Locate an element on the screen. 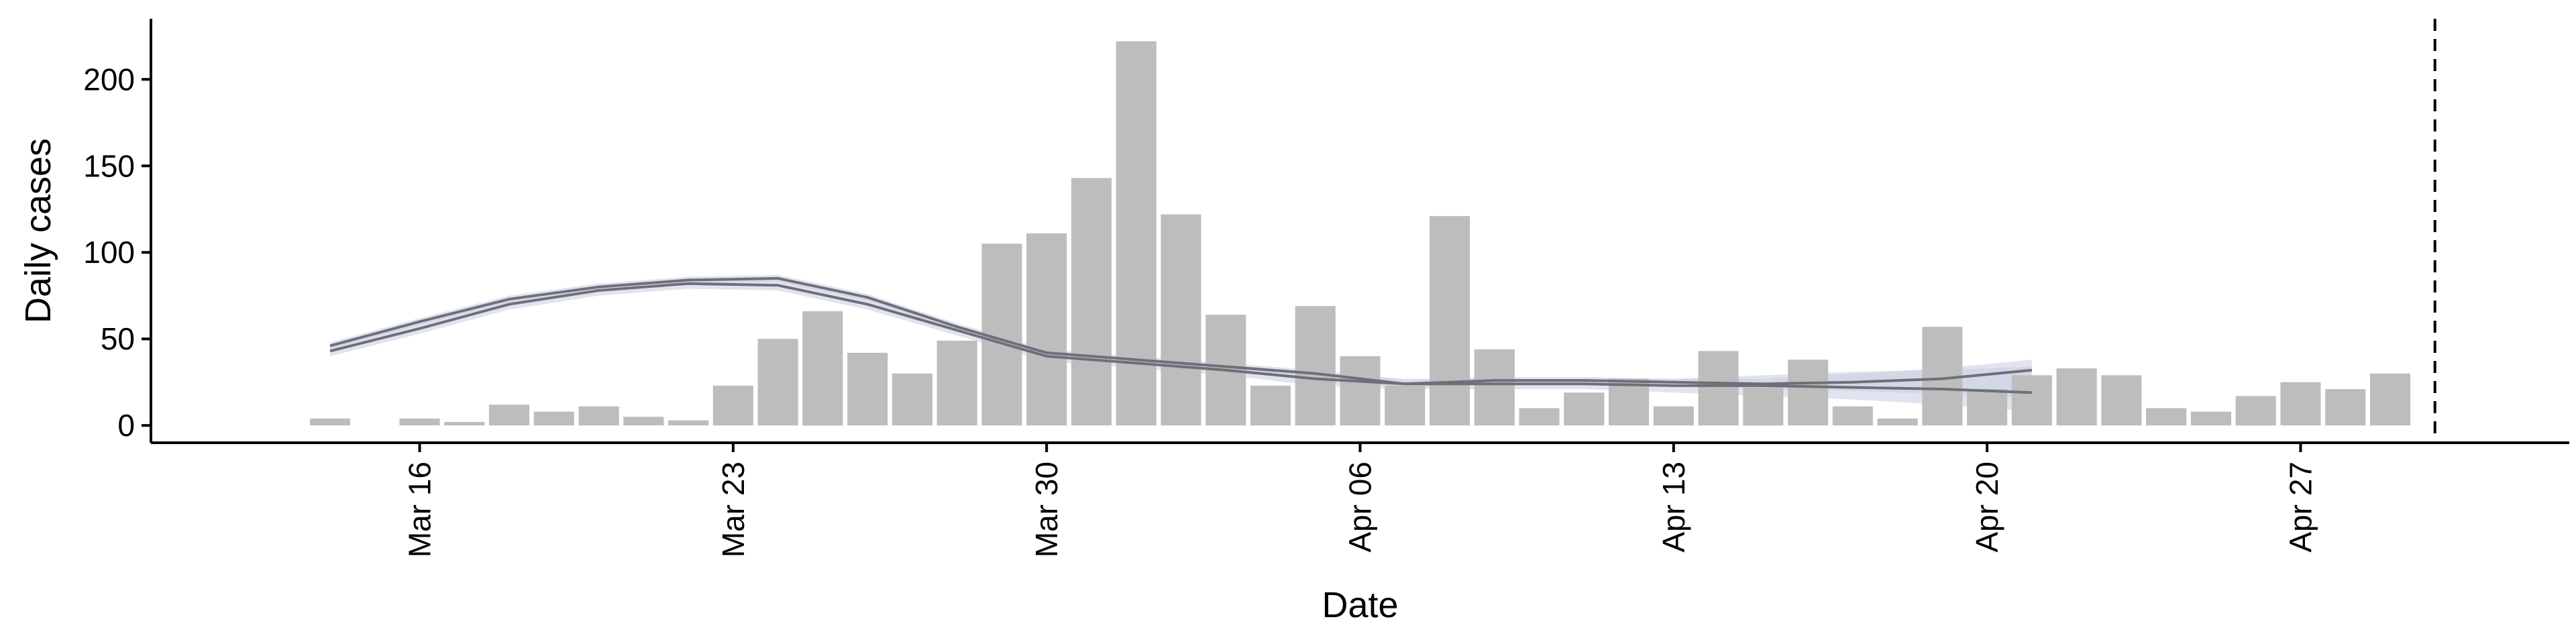 Image resolution: width=2576 pixels, height=644 pixels. x-tick-label-2020-03-30: Mar 30 is located at coordinates (1046, 509).